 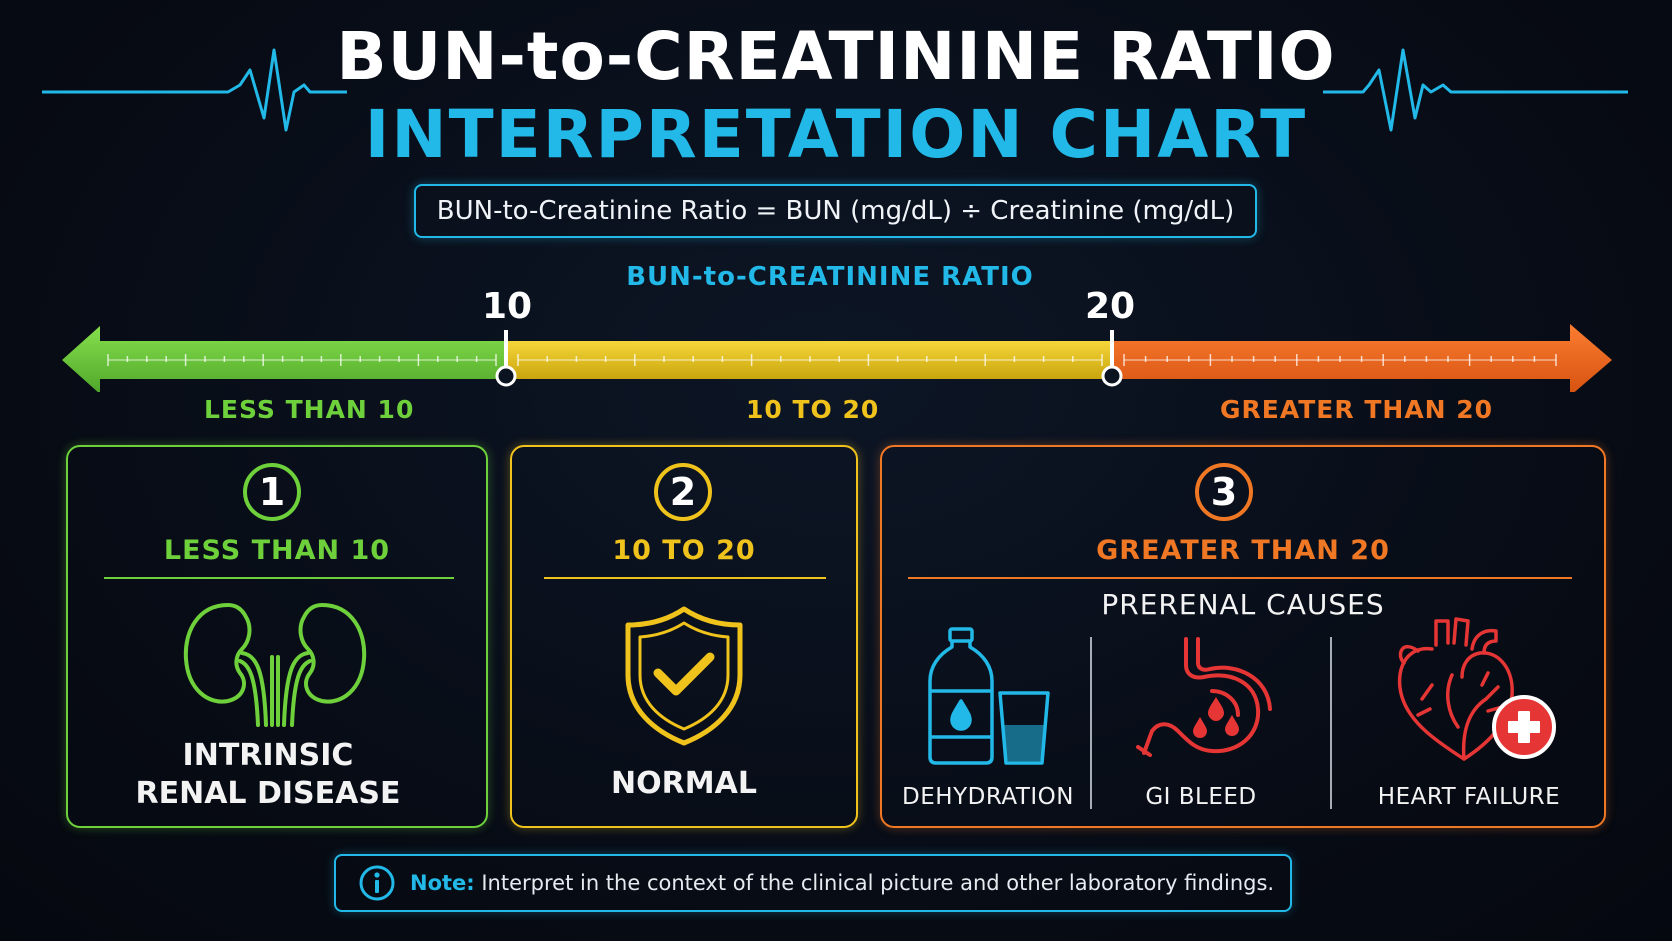 I want to click on scale-title: BUN-to-CREATININE RATIO, so click(x=830, y=277).